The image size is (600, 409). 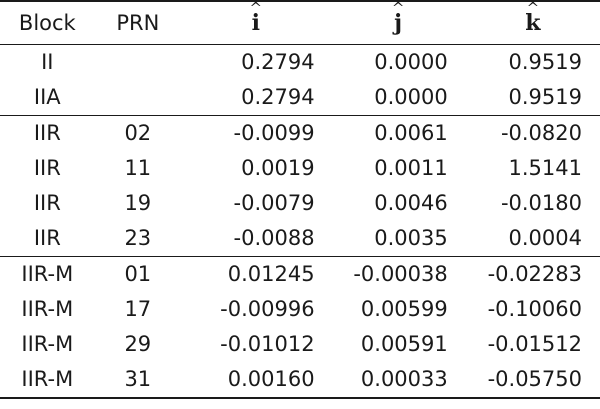 I want to click on cell-prn: 31, so click(x=138, y=380).